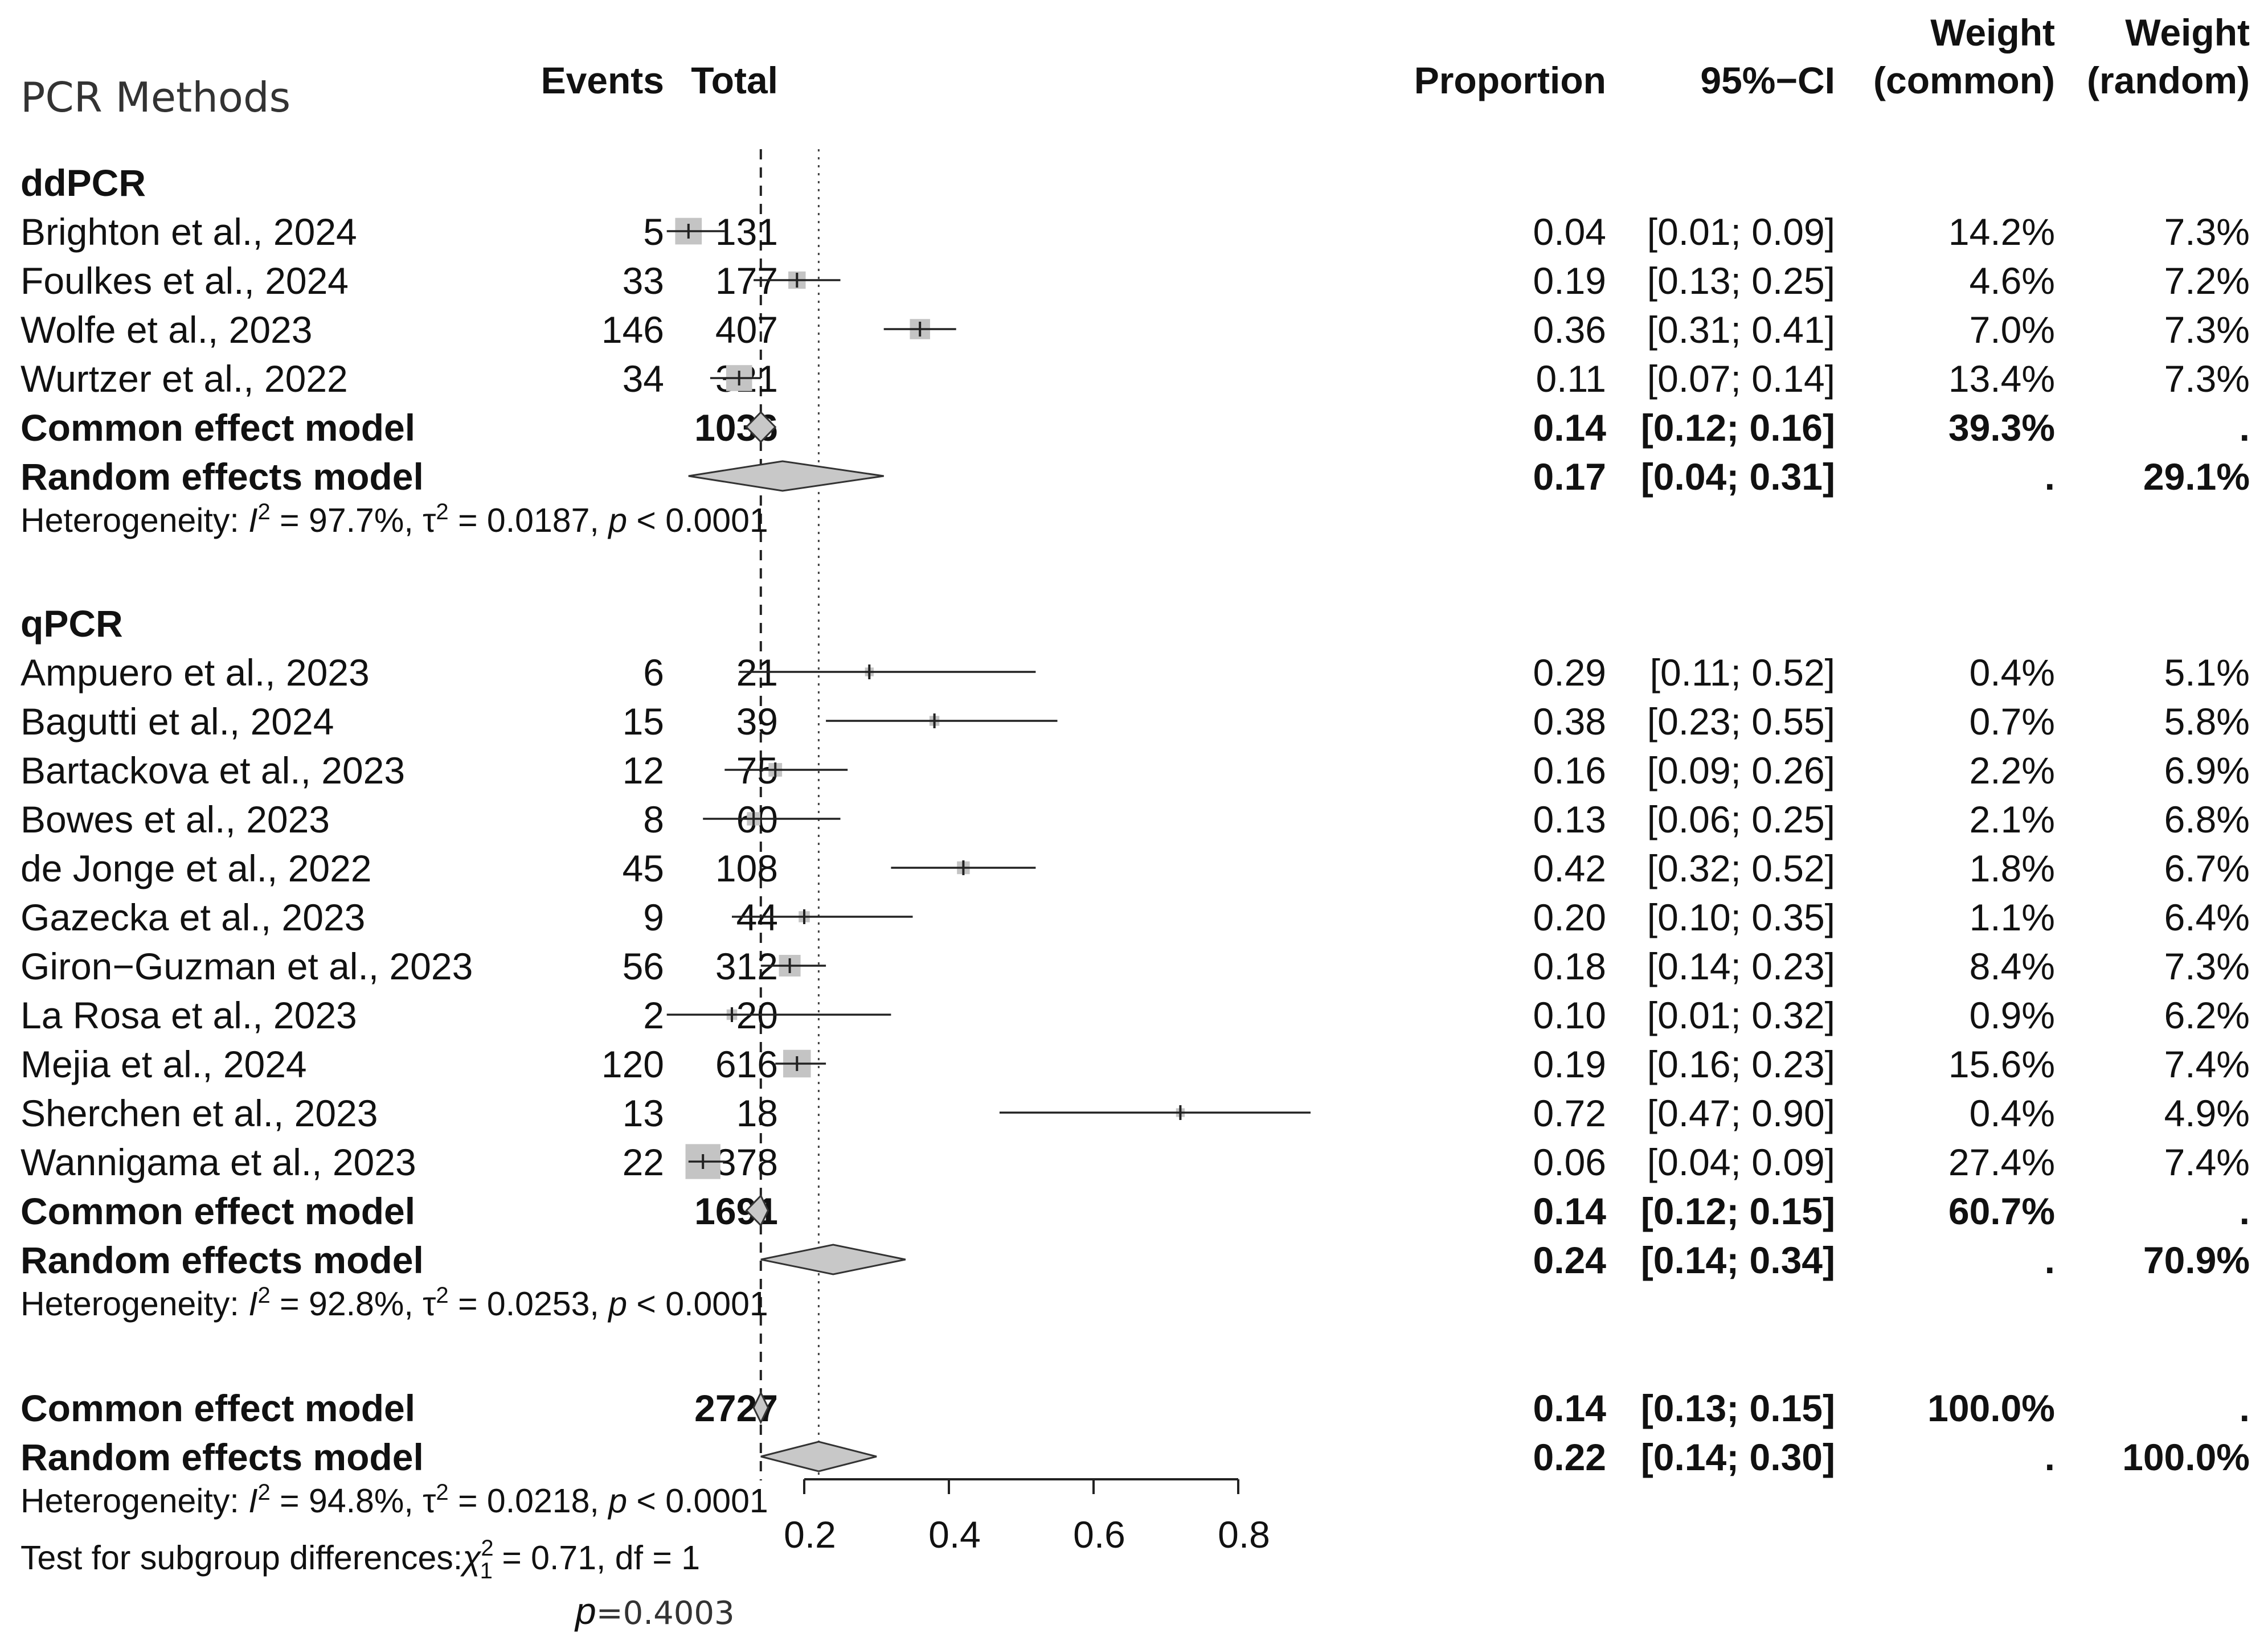  What do you see at coordinates (760, 1408) in the screenshot?
I see `overall-common-model-diamond` at bounding box center [760, 1408].